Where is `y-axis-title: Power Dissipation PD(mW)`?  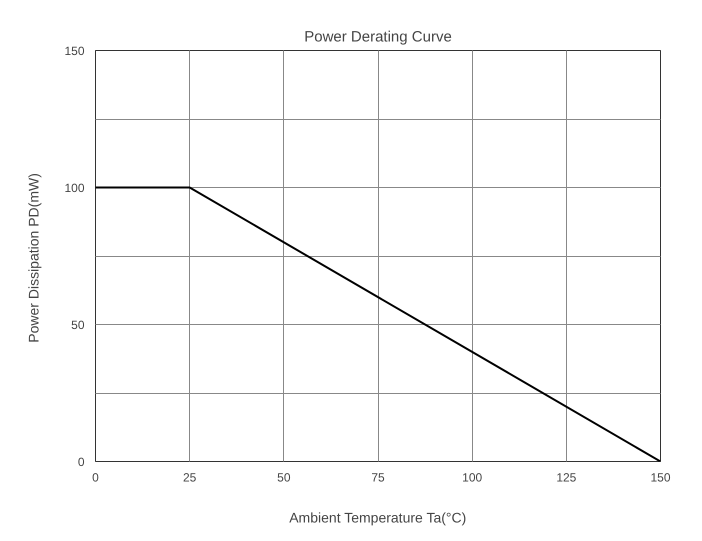 y-axis-title: Power Dissipation PD(mW) is located at coordinates (33, 258).